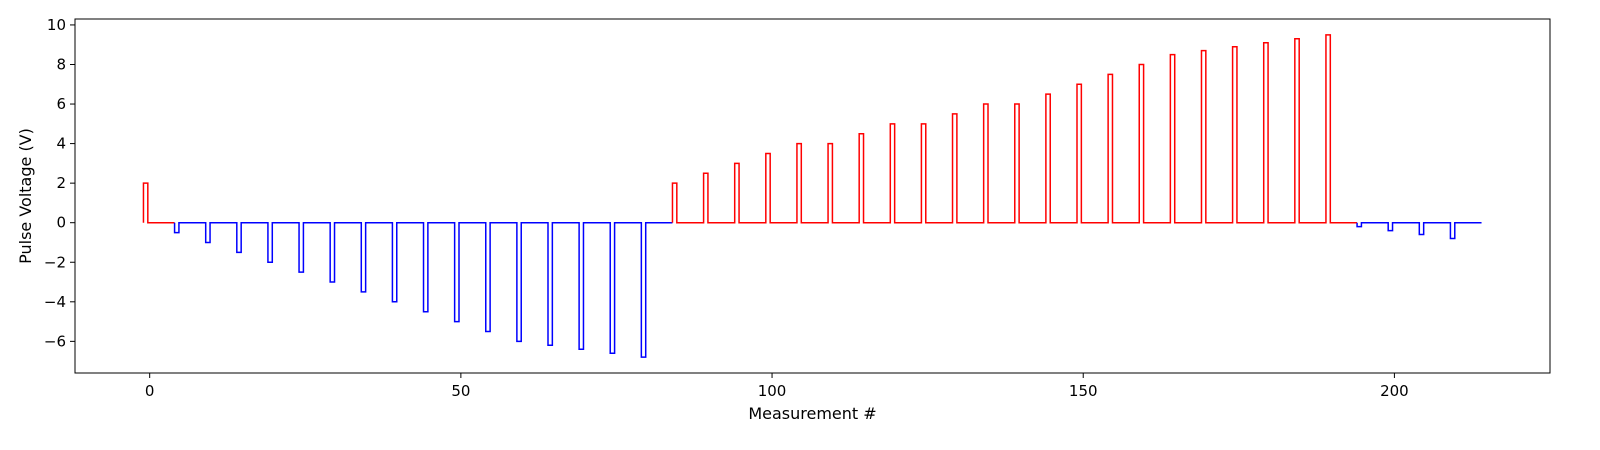 The height and width of the screenshot is (450, 1600). What do you see at coordinates (55, 262) in the screenshot?
I see `y-tick-label: −2` at bounding box center [55, 262].